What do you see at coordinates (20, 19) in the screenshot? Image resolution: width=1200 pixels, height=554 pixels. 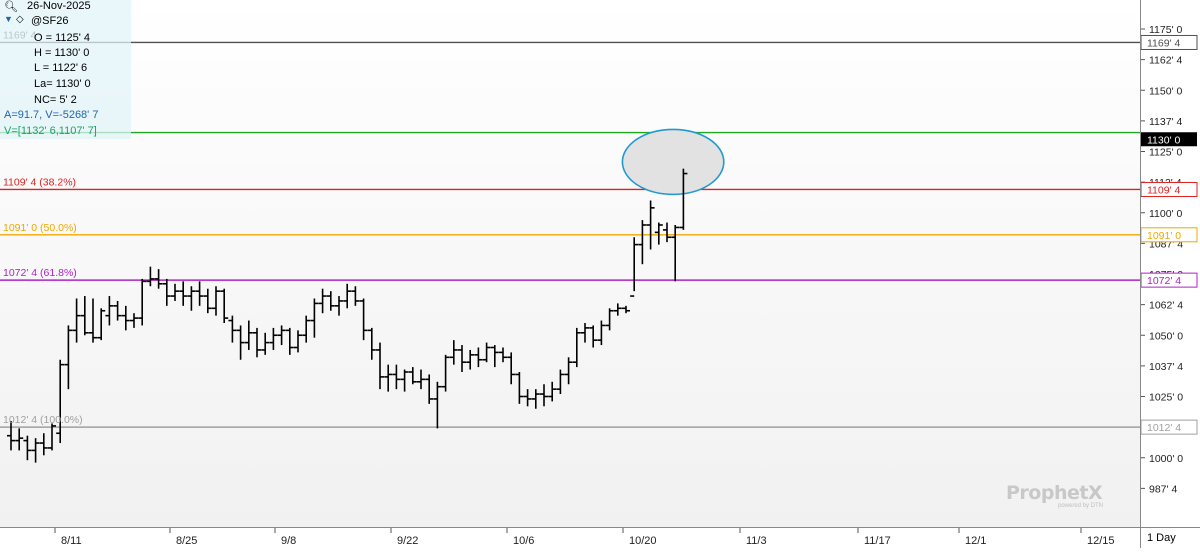 I see `diamond-icon: ◇` at bounding box center [20, 19].